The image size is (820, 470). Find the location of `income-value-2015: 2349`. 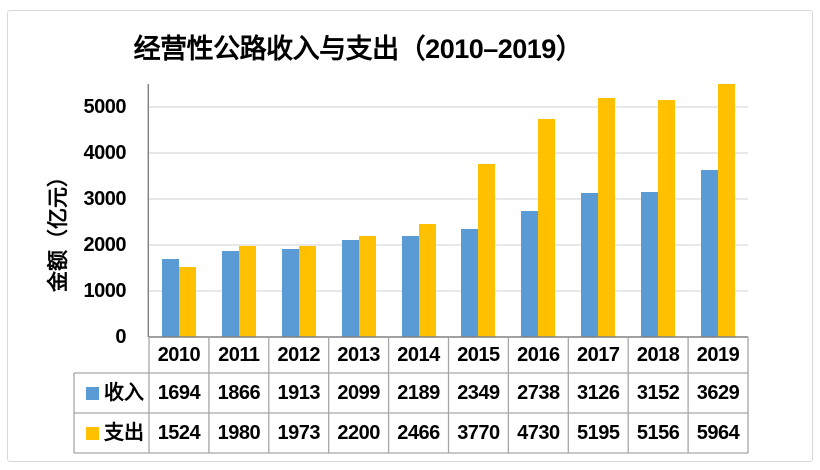

income-value-2015: 2349 is located at coordinates (478, 393).